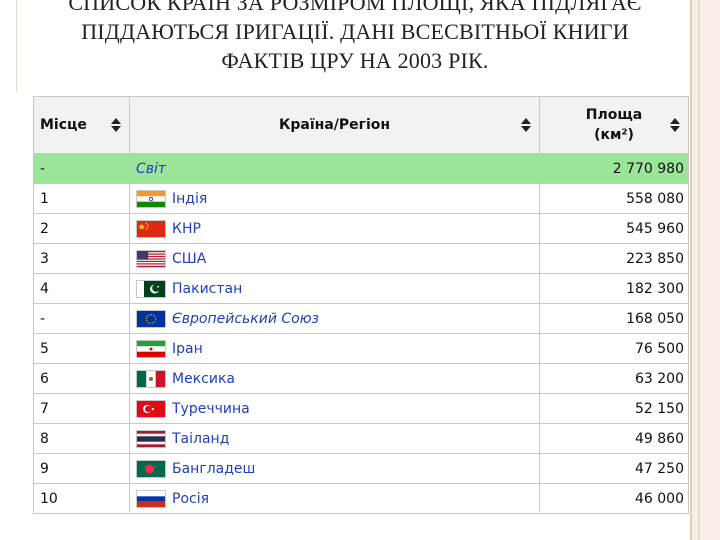 The width and height of the screenshot is (720, 540). What do you see at coordinates (151, 378) in the screenshot?
I see `mexico-flag-icon` at bounding box center [151, 378].